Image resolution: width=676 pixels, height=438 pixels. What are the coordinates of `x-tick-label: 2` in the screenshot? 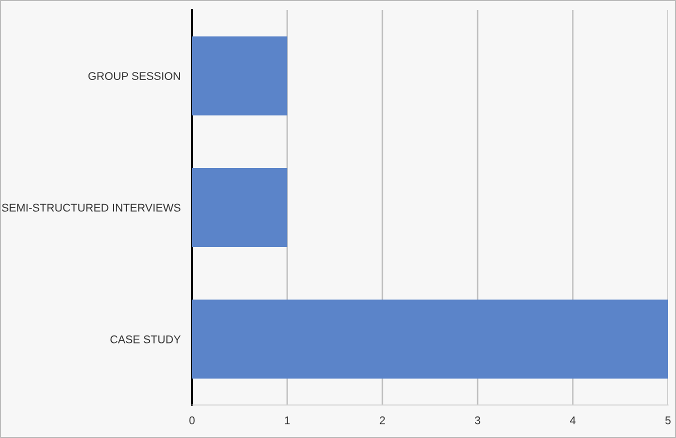 It's located at (382, 420).